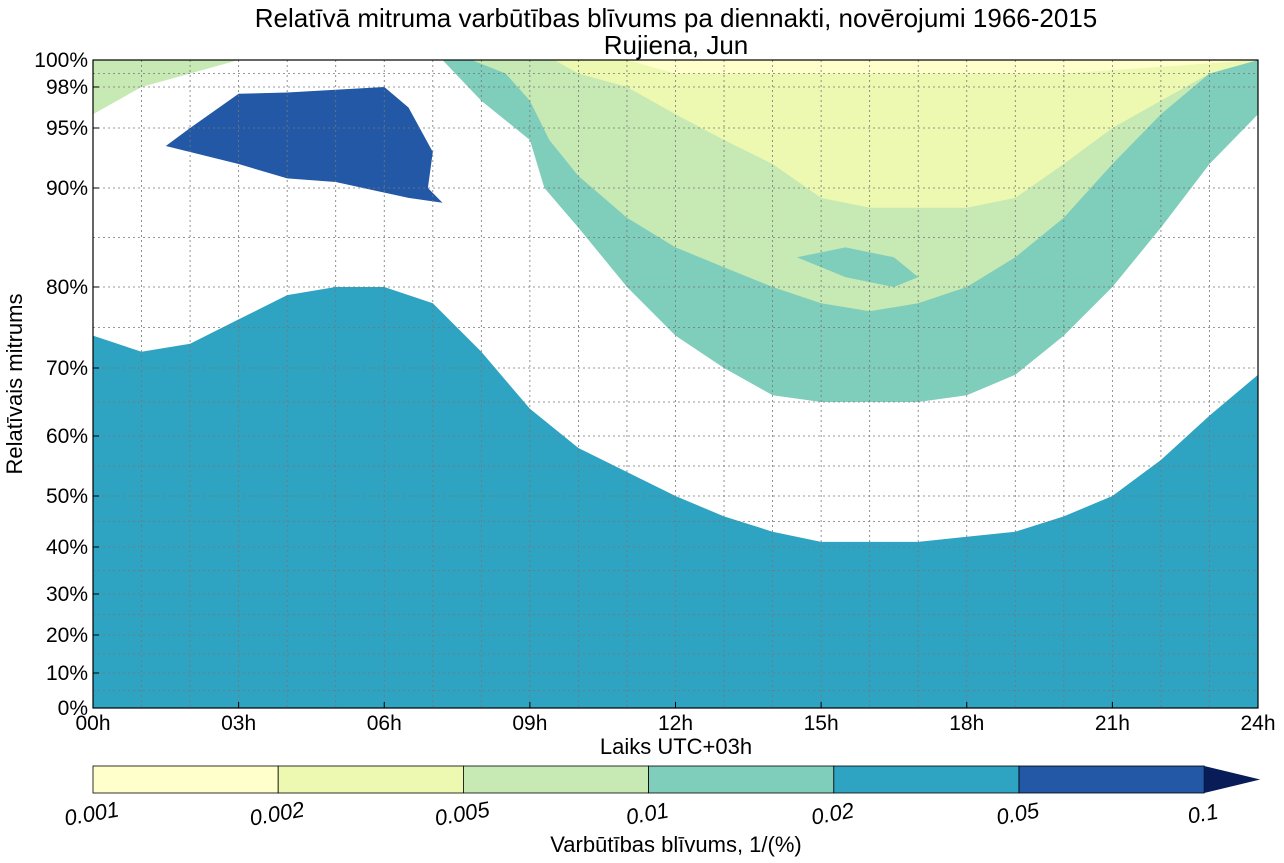 This screenshot has height=863, width=1284. What do you see at coordinates (73, 708) in the screenshot?
I see `y-tick-label: 0%` at bounding box center [73, 708].